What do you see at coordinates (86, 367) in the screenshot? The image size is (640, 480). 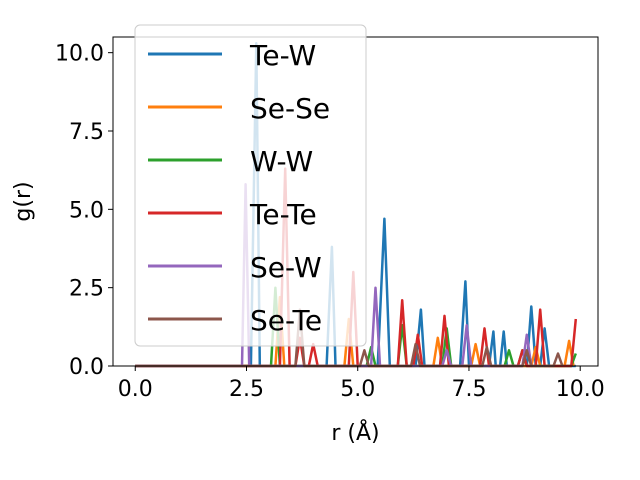 I see `y-tick-label: 0.0` at bounding box center [86, 367].